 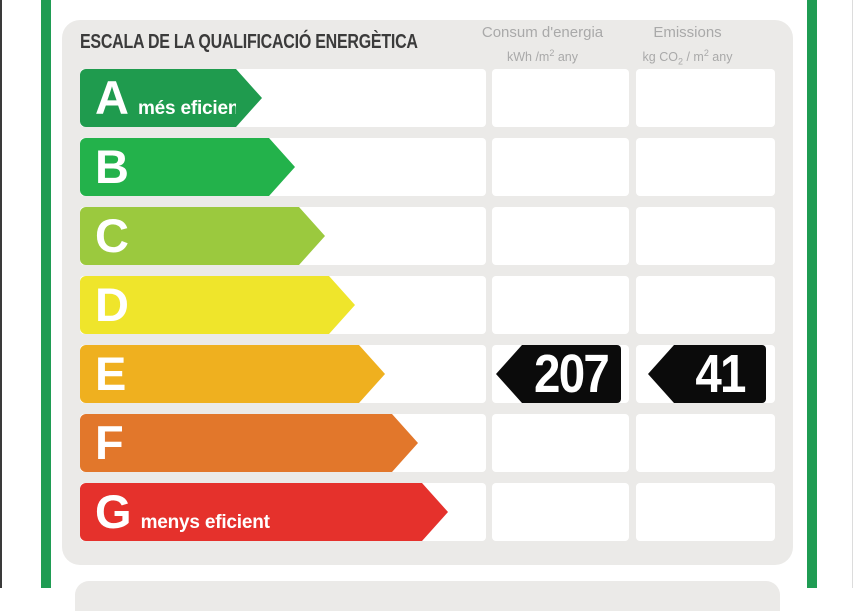 What do you see at coordinates (560, 443) in the screenshot?
I see `consum-cell-f` at bounding box center [560, 443].